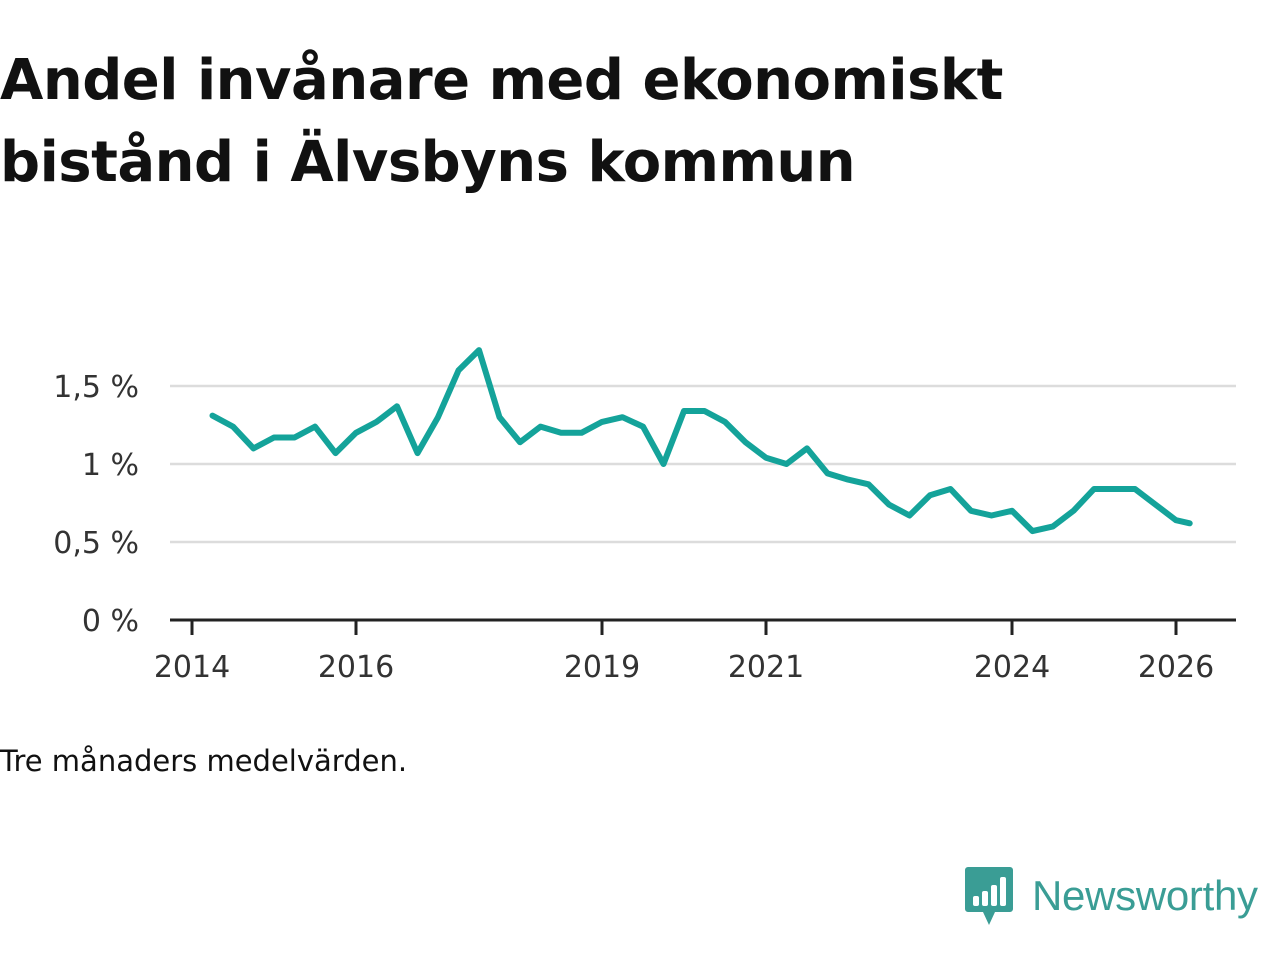 This screenshot has width=1280, height=960. I want to click on y-tick-label: 1,5 %, so click(96, 387).